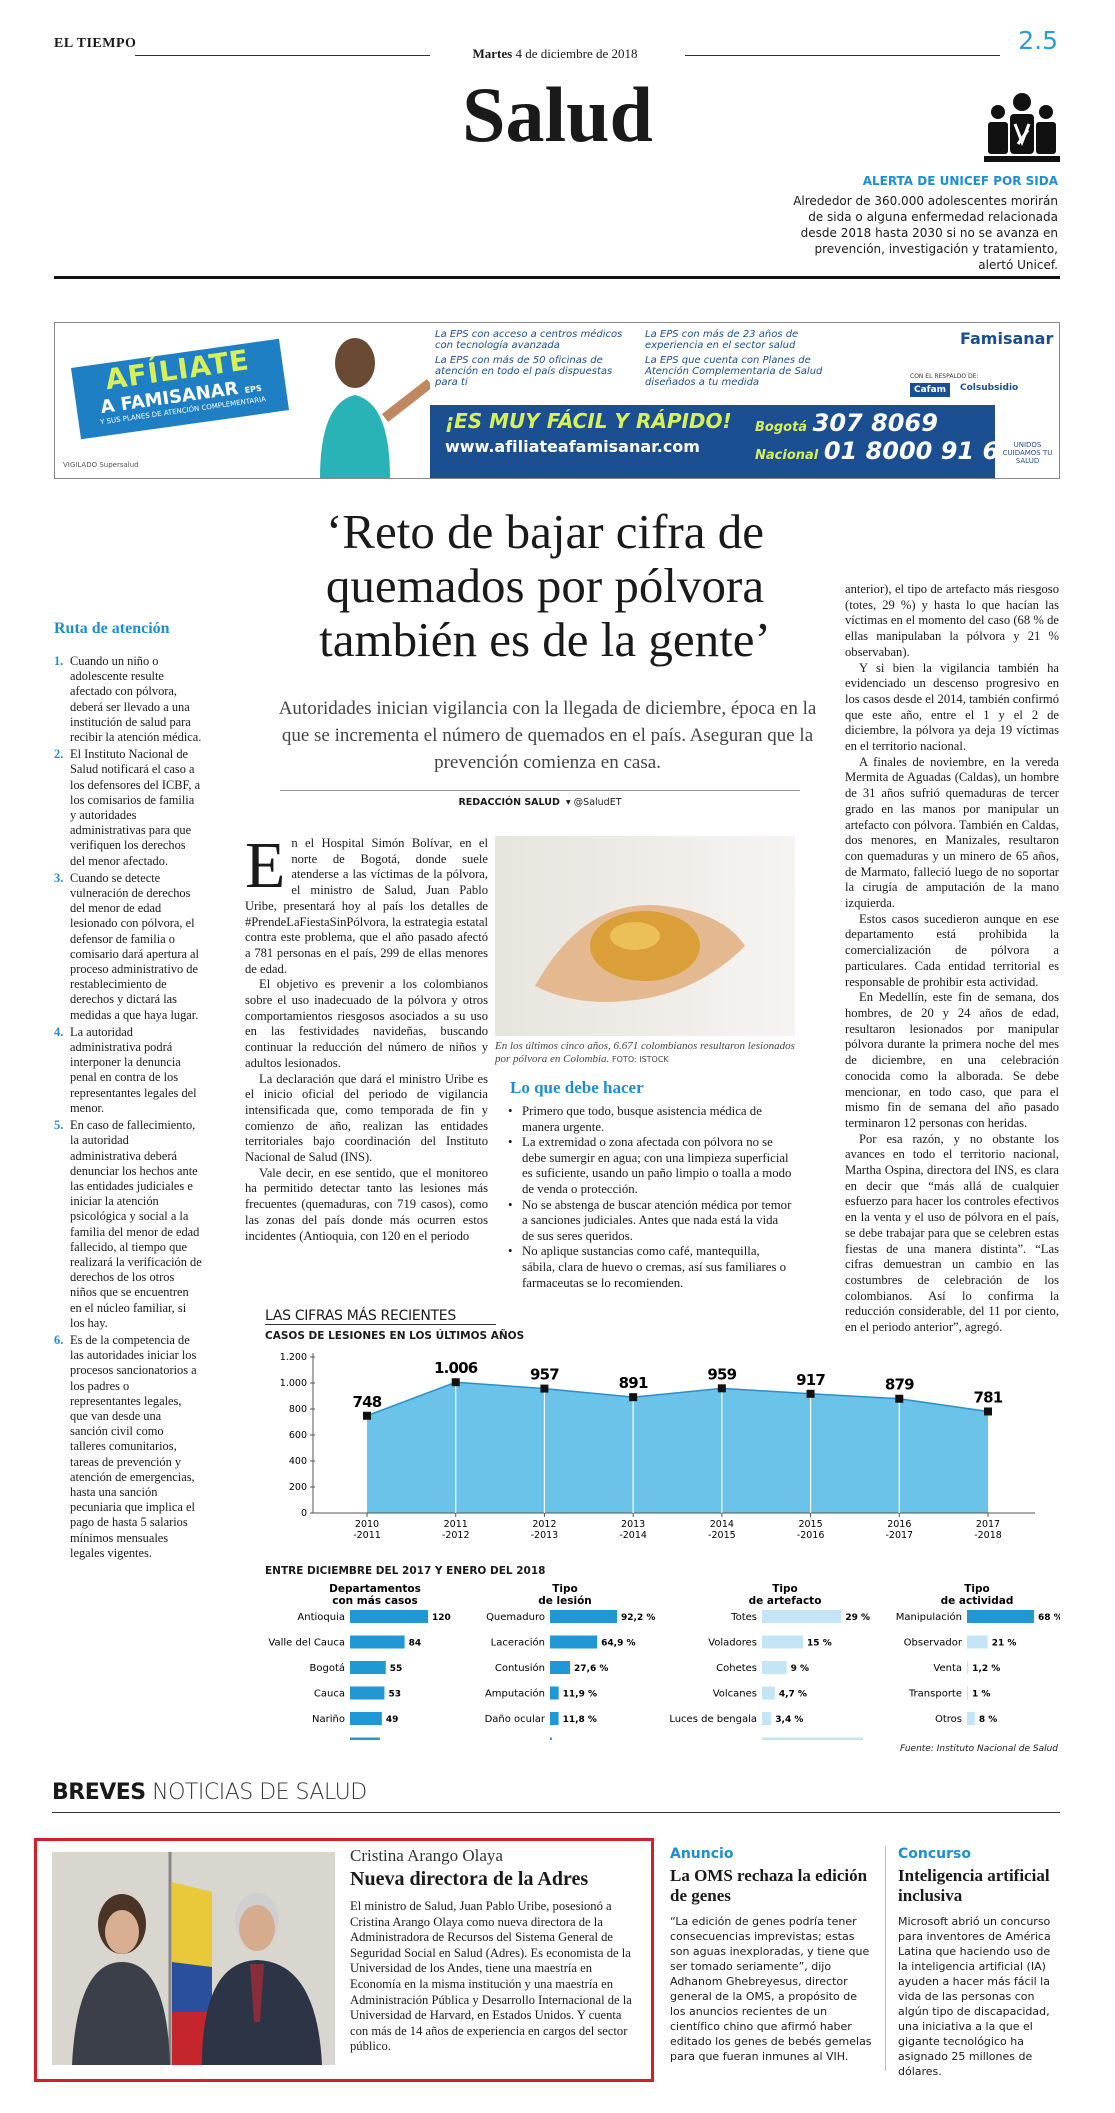 This screenshot has height=2113, width=1115. Describe the element at coordinates (375, 408) in the screenshot. I see `ad-person` at that location.